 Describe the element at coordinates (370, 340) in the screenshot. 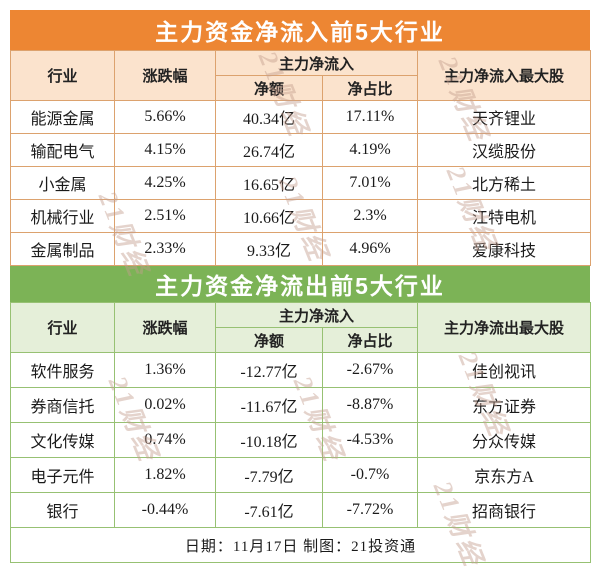

I see `outflow-col-net-ratio: 净占比` at that location.